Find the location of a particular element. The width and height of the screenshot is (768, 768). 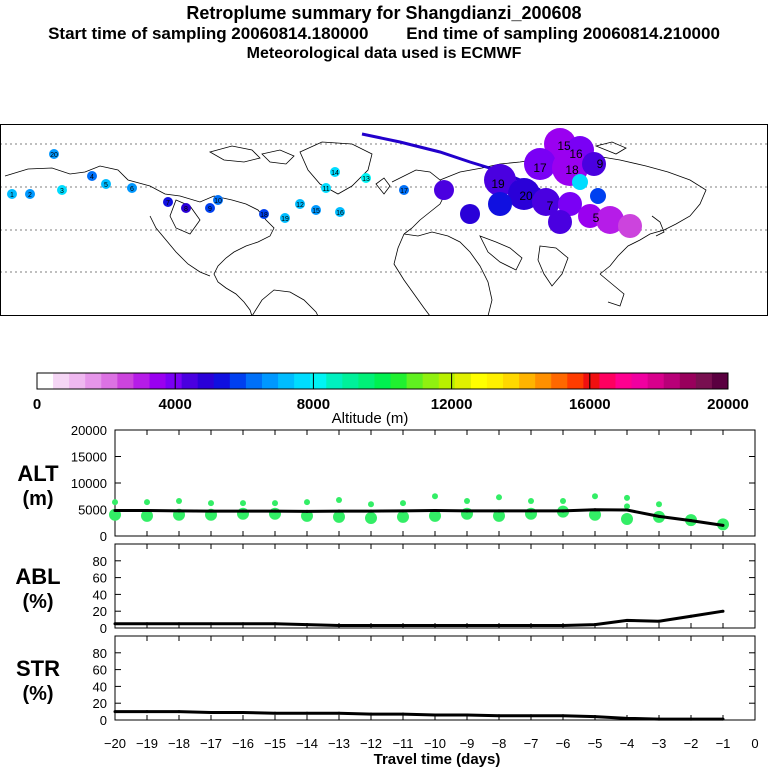

y-axis-unit: (m) is located at coordinates (37, 499).